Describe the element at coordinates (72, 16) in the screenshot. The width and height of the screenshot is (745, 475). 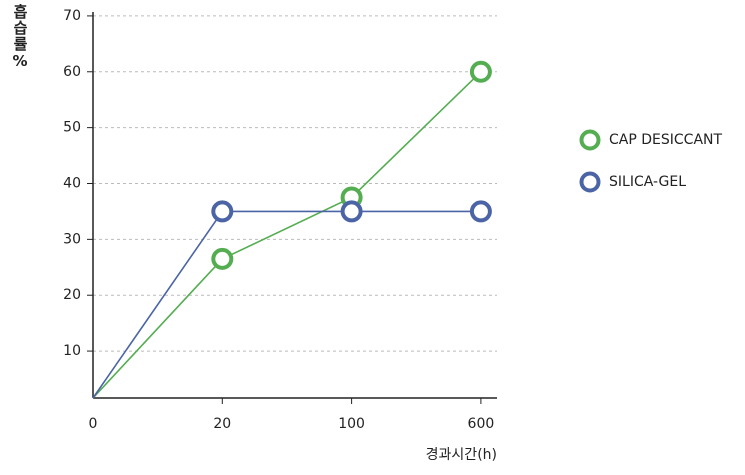
I see `y-tick-label: 70` at that location.